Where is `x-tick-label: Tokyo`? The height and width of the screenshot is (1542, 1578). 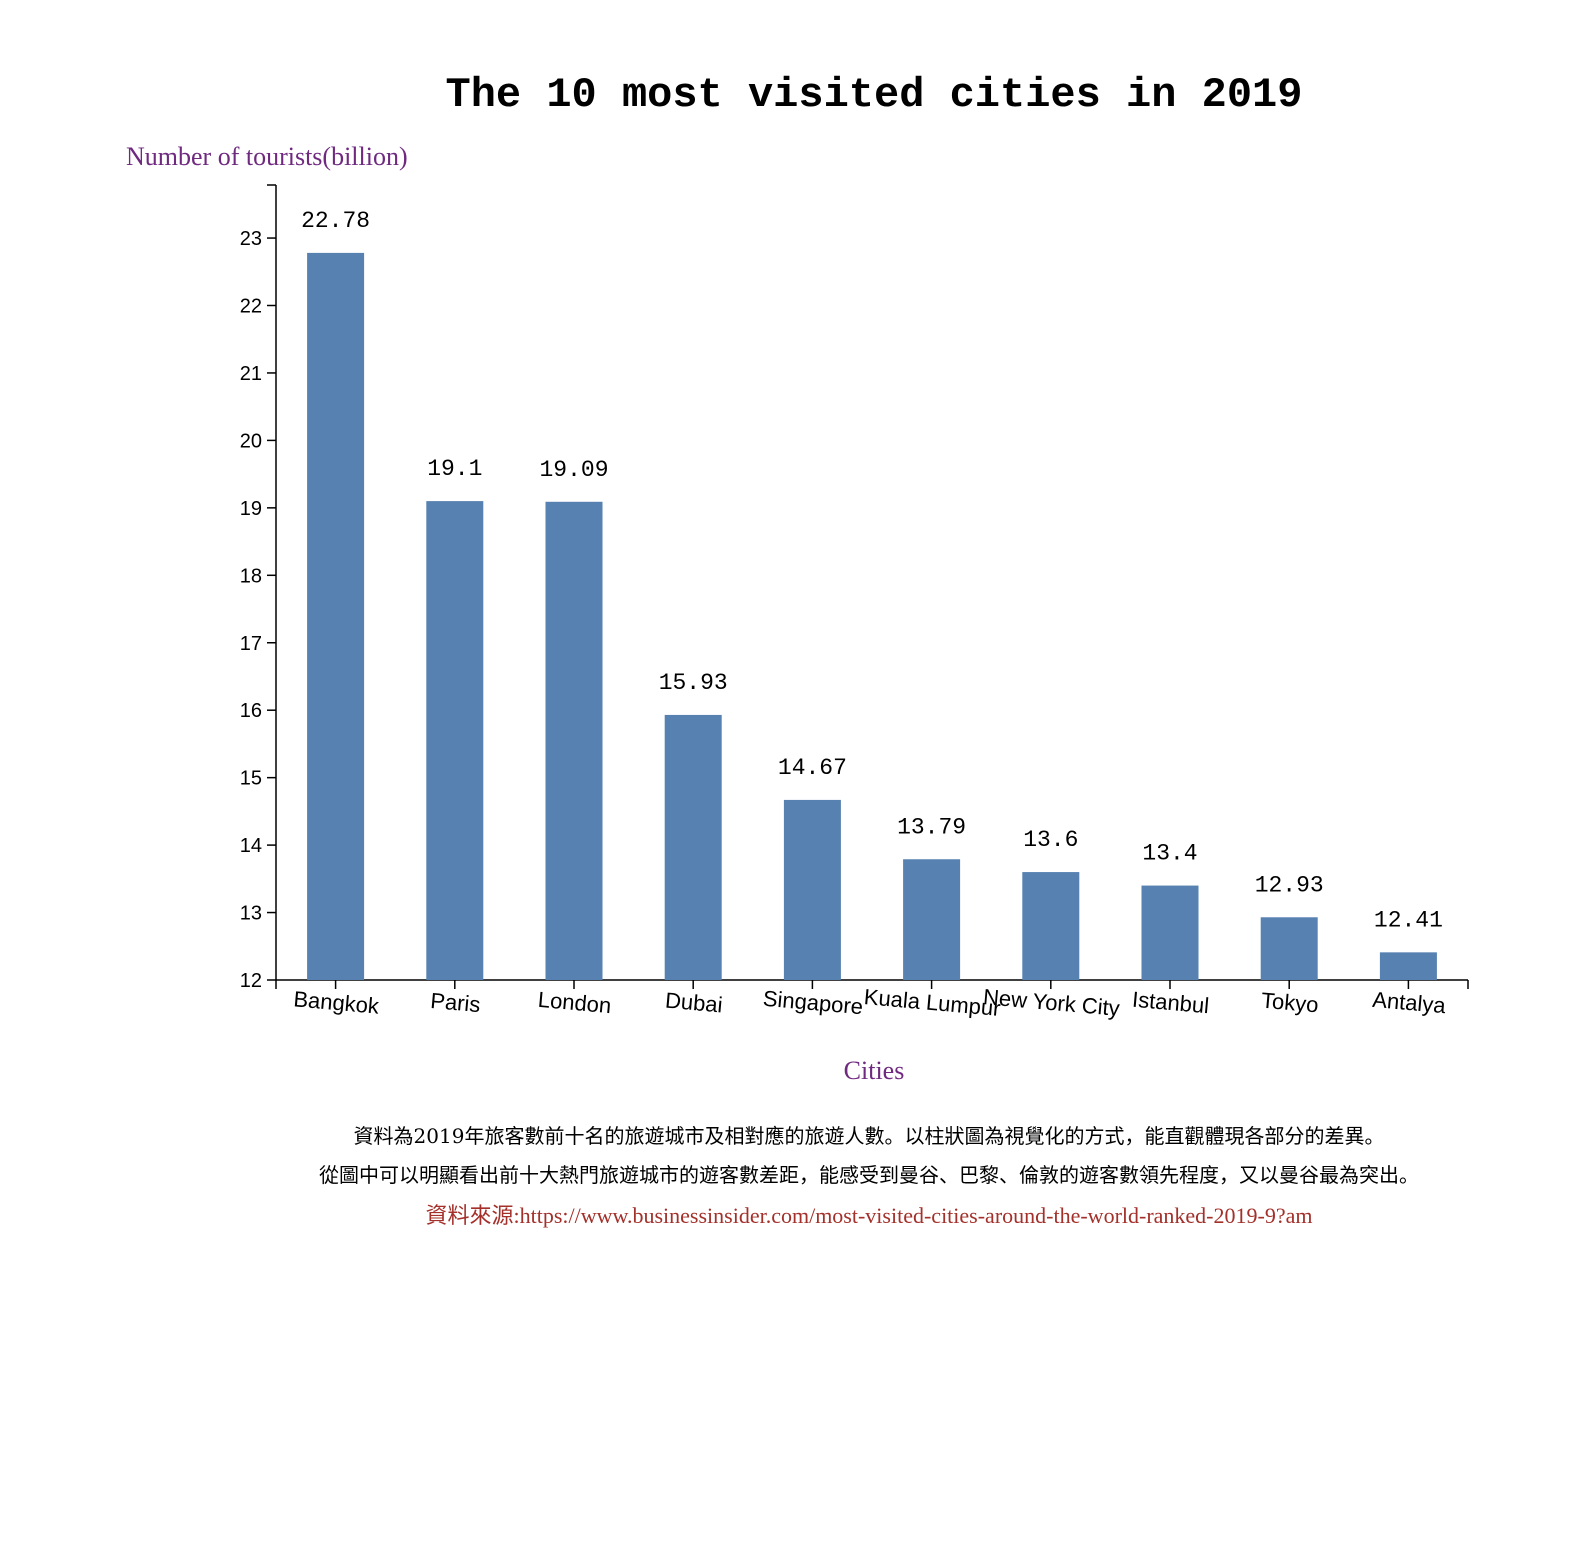 x-tick-label: Tokyo is located at coordinates (1289, 1003).